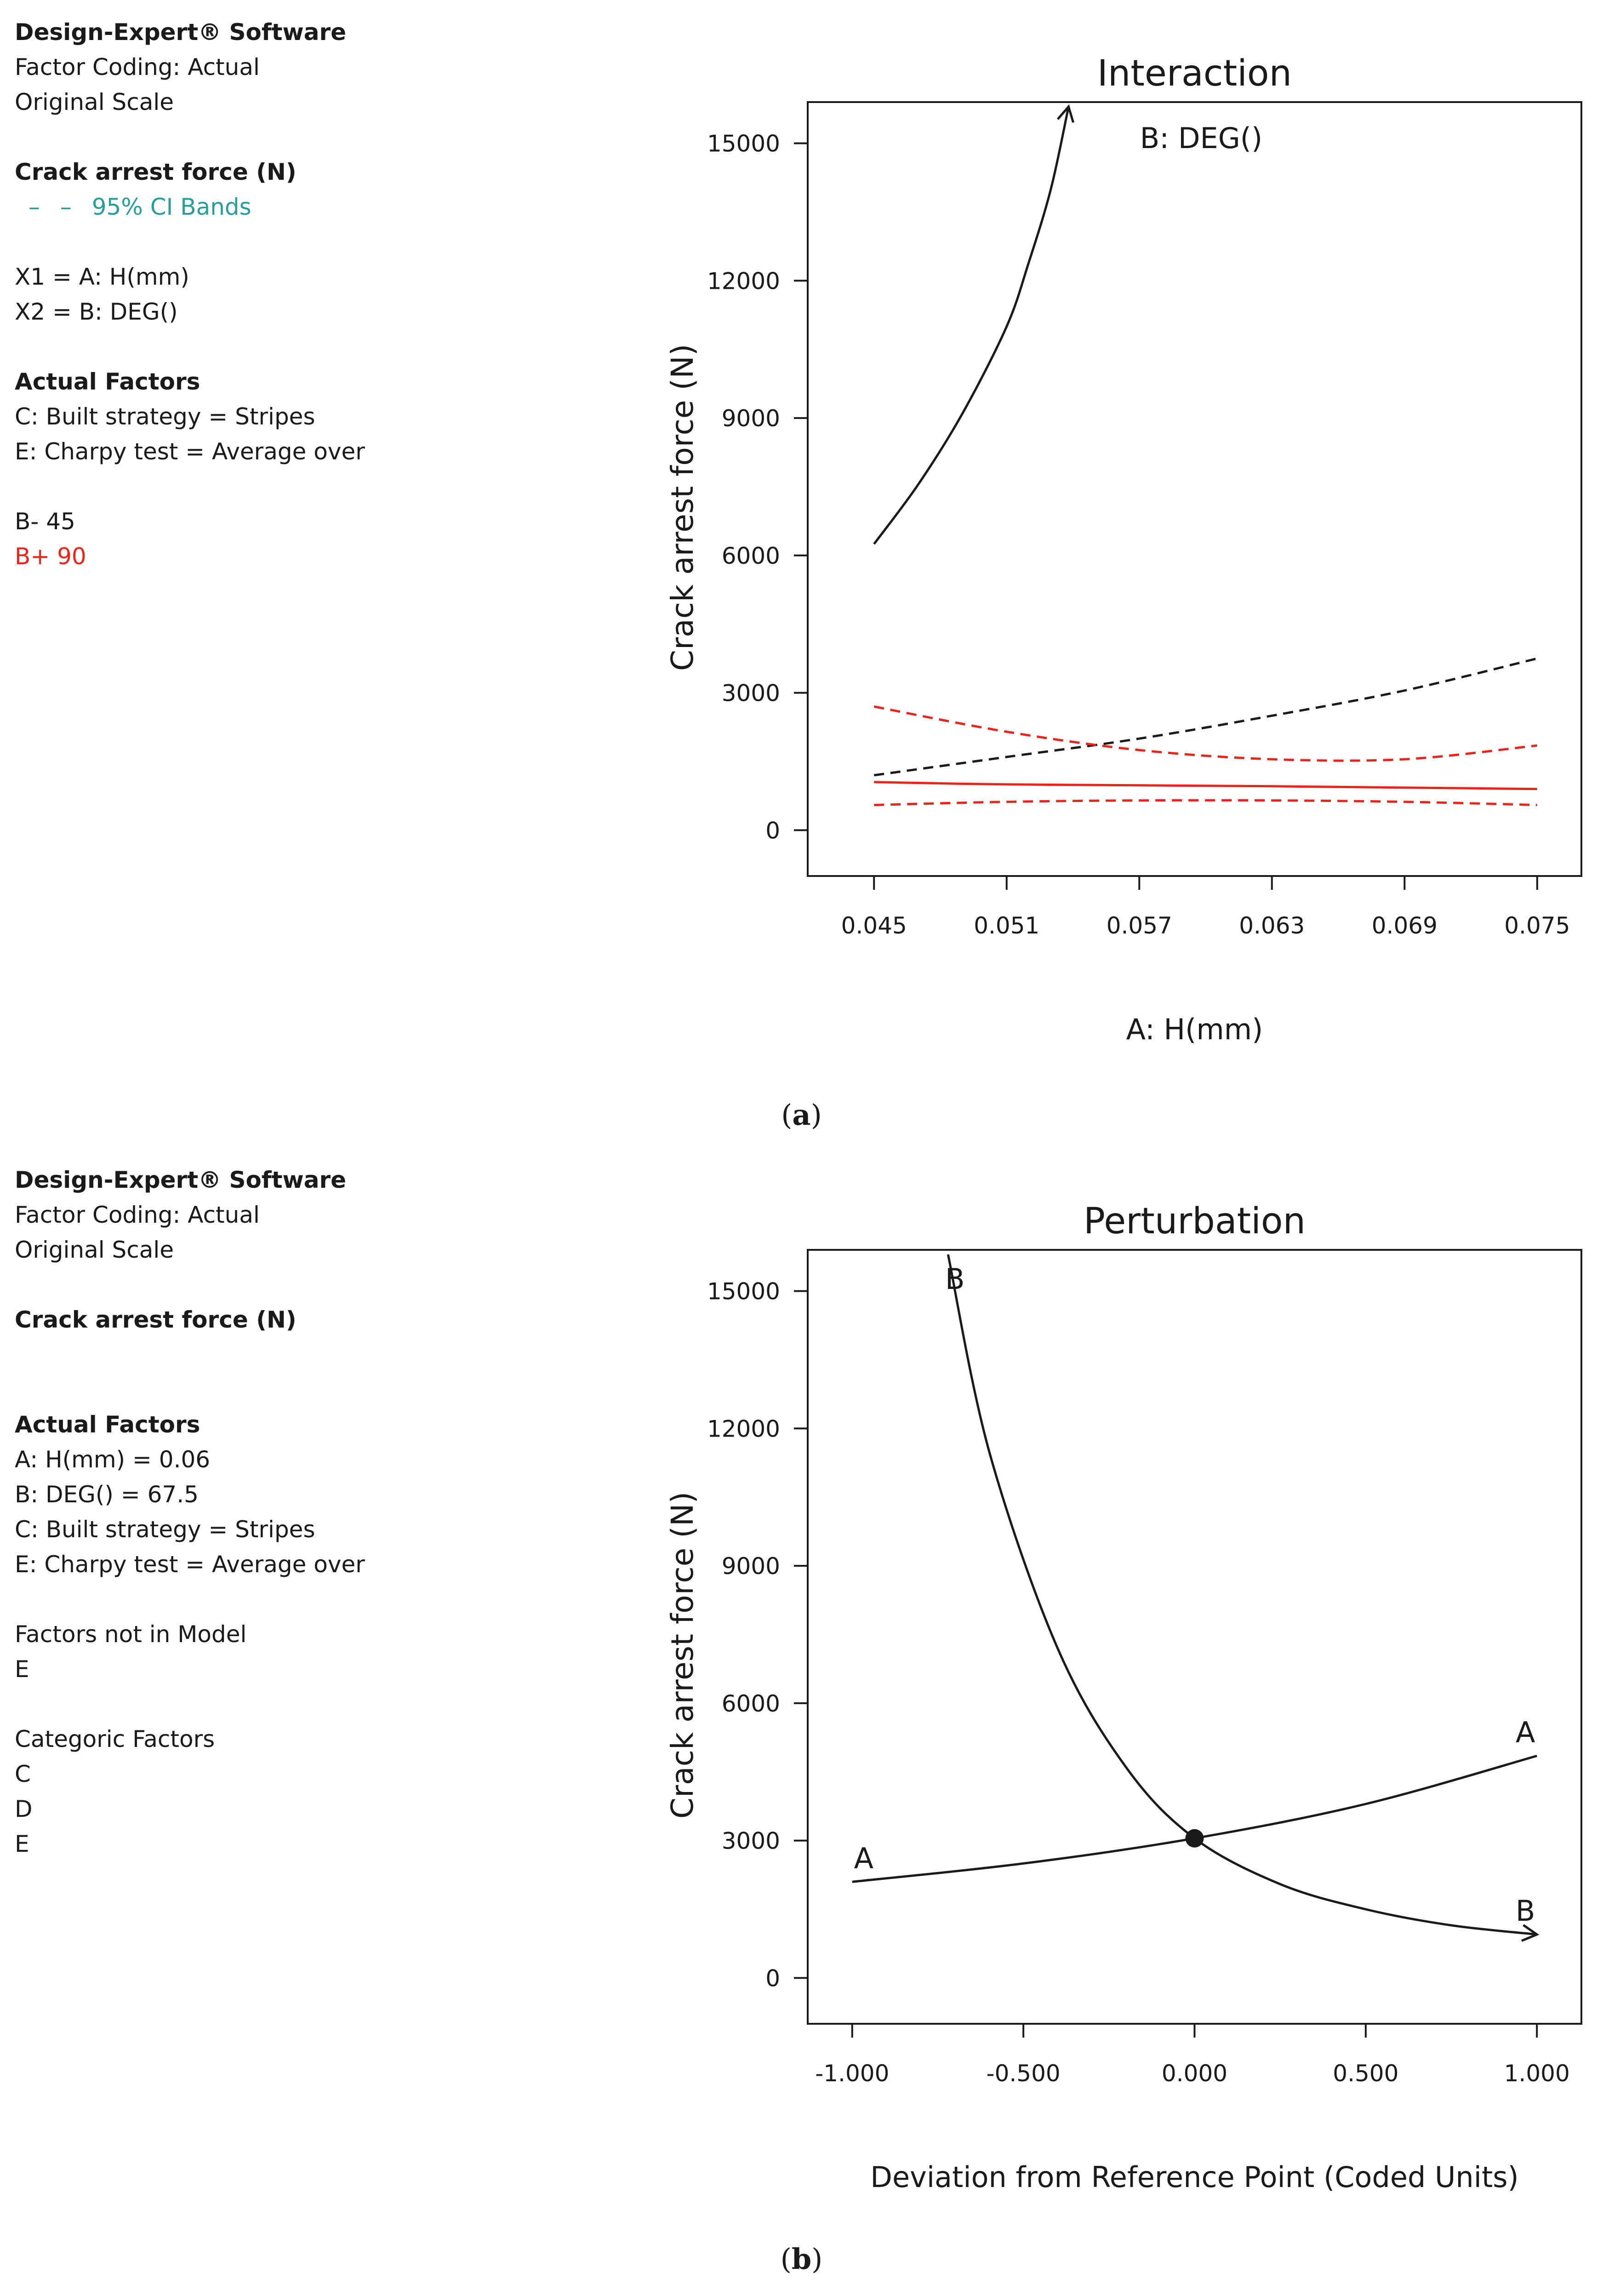 The height and width of the screenshot is (2296, 1603). Describe the element at coordinates (1365, 2073) in the screenshot. I see `x-tick-label: 0.500` at that location.